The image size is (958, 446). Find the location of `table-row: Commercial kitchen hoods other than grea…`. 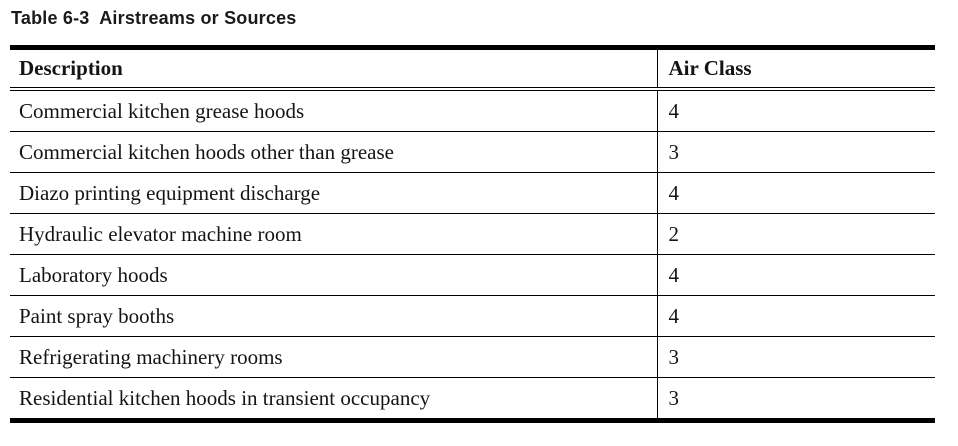

table-row: Commercial kitchen hoods other than grea… is located at coordinates (472, 152).